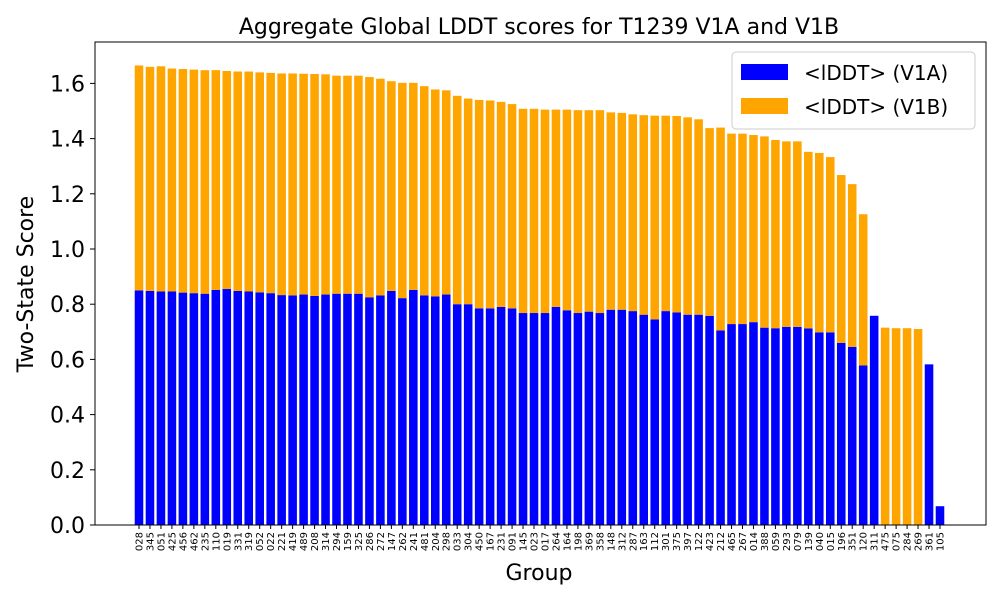 The height and width of the screenshot is (600, 1000). Describe the element at coordinates (688, 541) in the screenshot. I see `x-tick-label: 397` at that location.